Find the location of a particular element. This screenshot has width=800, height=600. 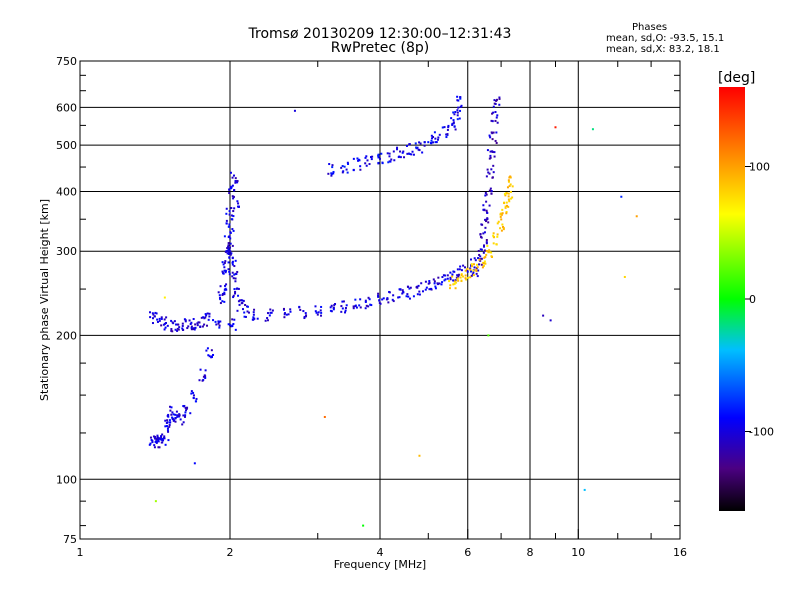

chart-title: Tromsø 20130209 12:30:00–12:31:43 is located at coordinates (380, 34).